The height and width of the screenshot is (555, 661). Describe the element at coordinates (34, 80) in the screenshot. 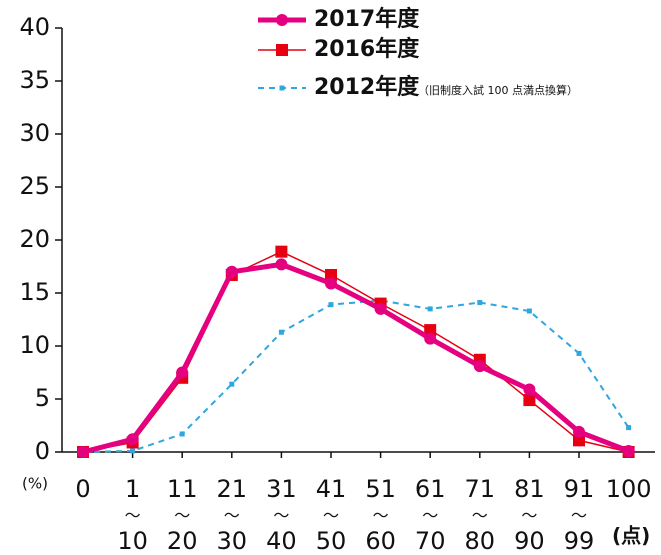

I see `y-tick-label: 35` at that location.